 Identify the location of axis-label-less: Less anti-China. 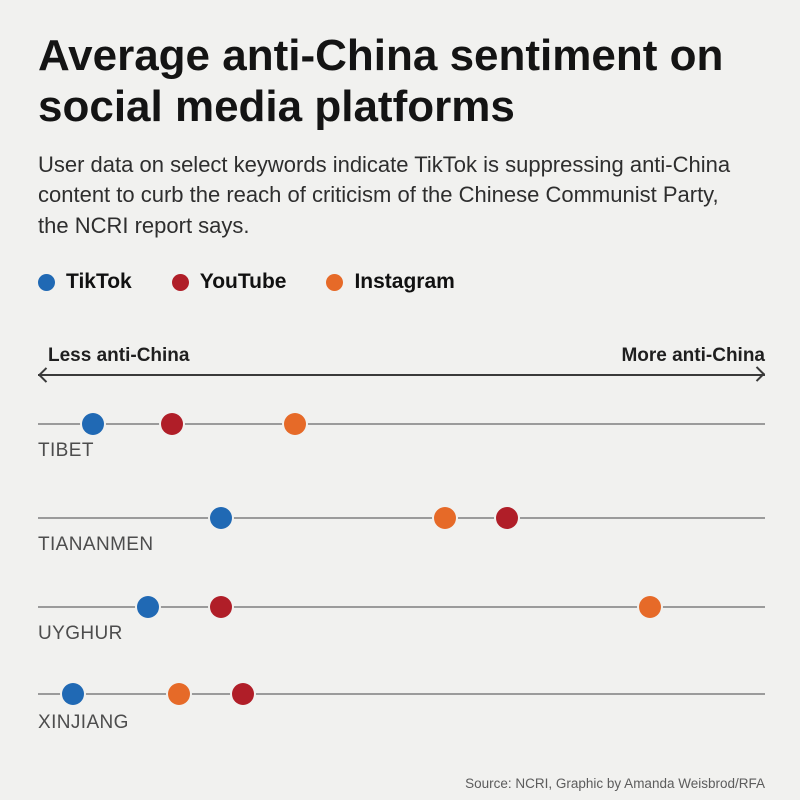
(119, 355).